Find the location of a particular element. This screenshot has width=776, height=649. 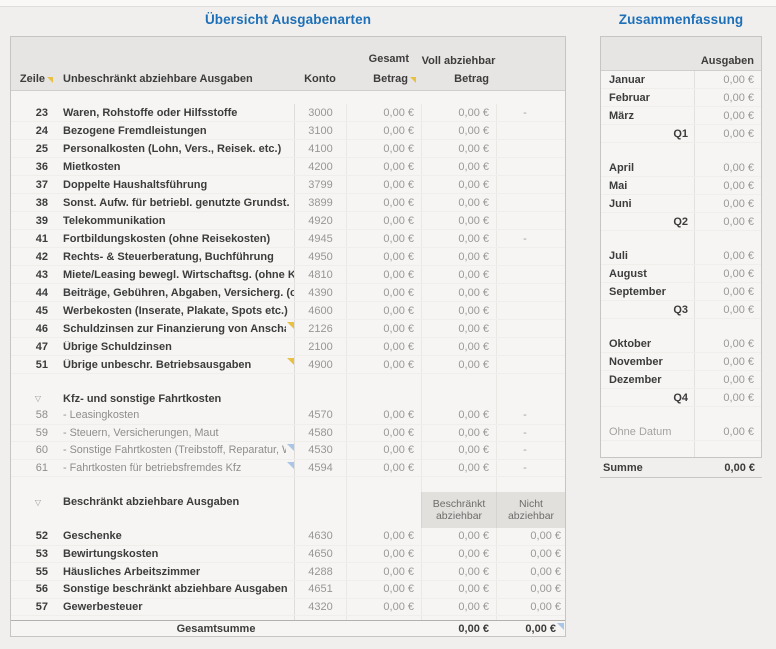

account-number-cell: 3100 is located at coordinates (320, 130).